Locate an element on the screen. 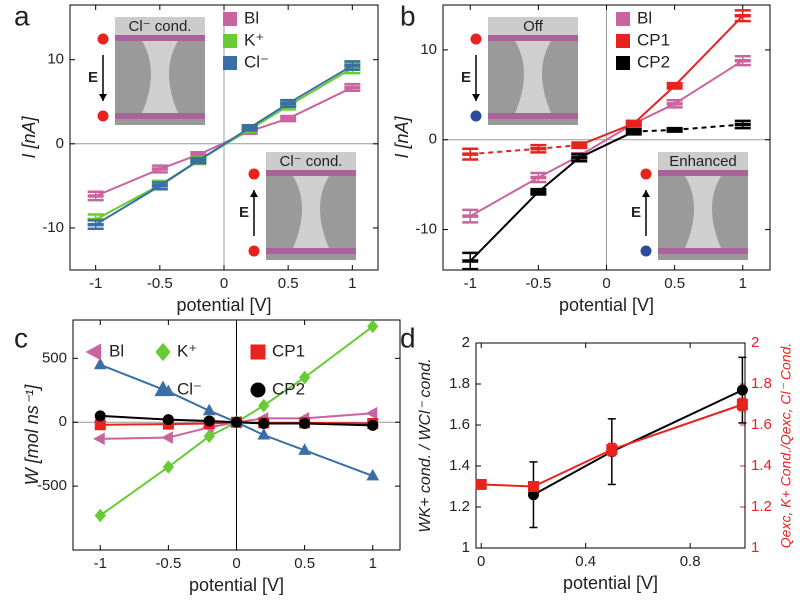  legend-label: K⁺ is located at coordinates (254, 39).